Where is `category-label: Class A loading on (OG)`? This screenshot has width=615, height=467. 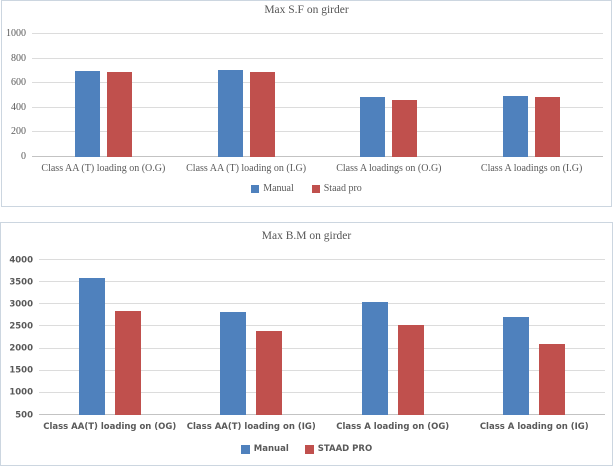 category-label: Class A loading on (OG) is located at coordinates (393, 427).